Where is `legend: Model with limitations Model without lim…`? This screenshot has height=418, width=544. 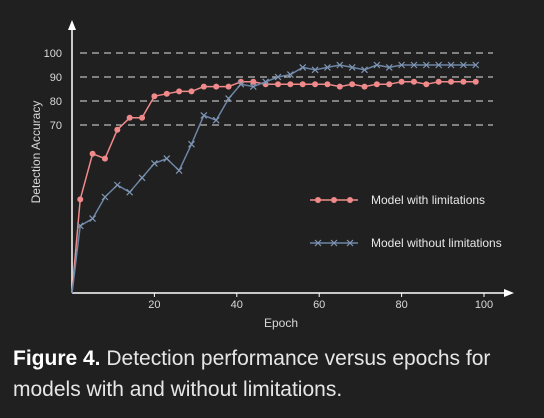
legend: Model with limitations Model without lim… is located at coordinates (406, 221).